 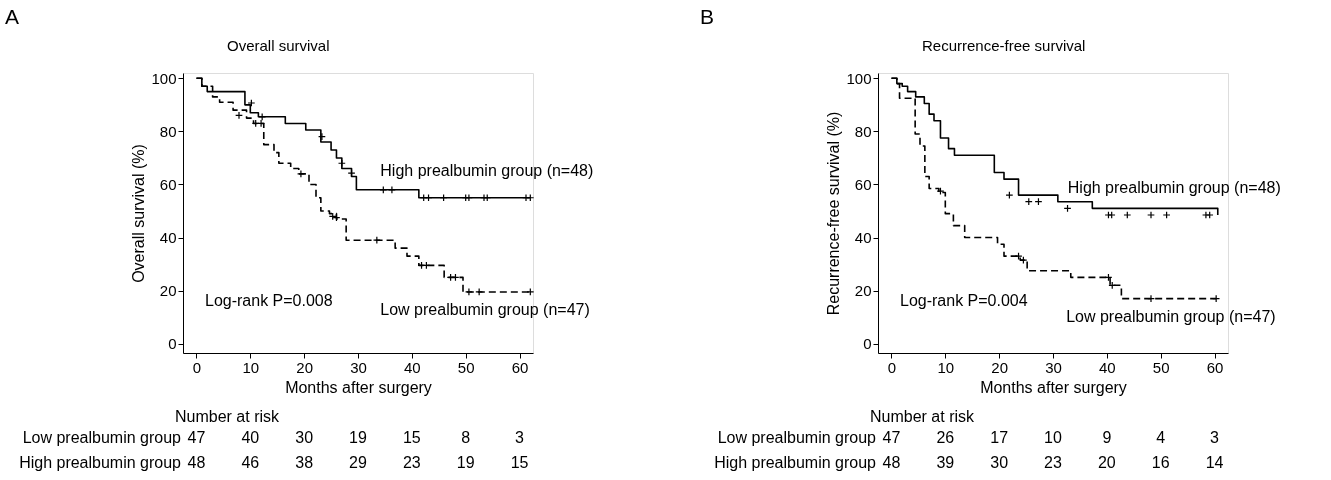 I want to click on text: 8, so click(x=466, y=437).